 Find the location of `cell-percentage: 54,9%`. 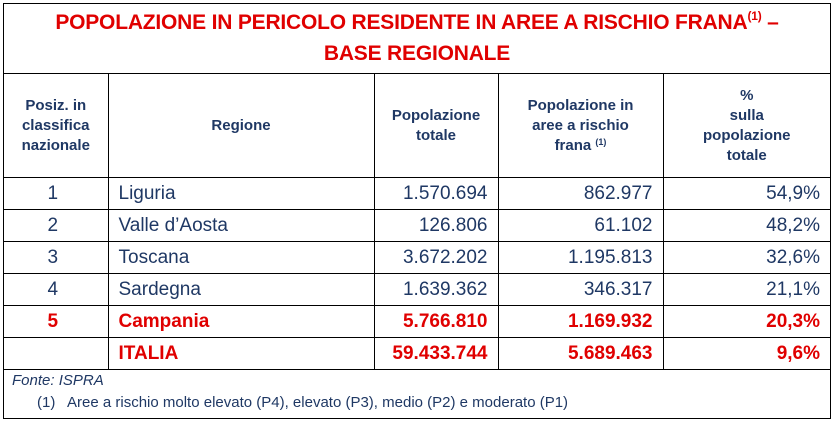

cell-percentage: 54,9% is located at coordinates (746, 193).